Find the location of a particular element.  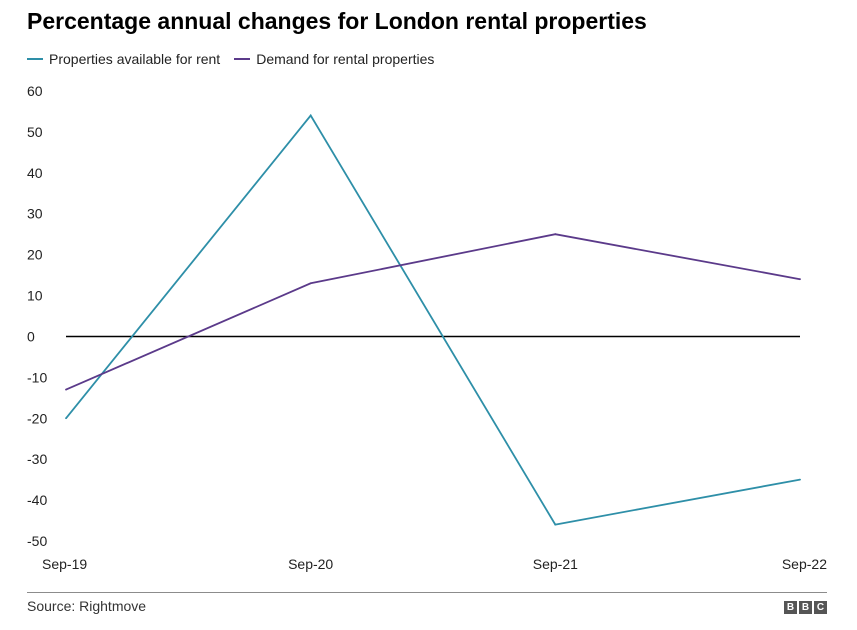

bbc-logo-letter: C is located at coordinates (820, 607).